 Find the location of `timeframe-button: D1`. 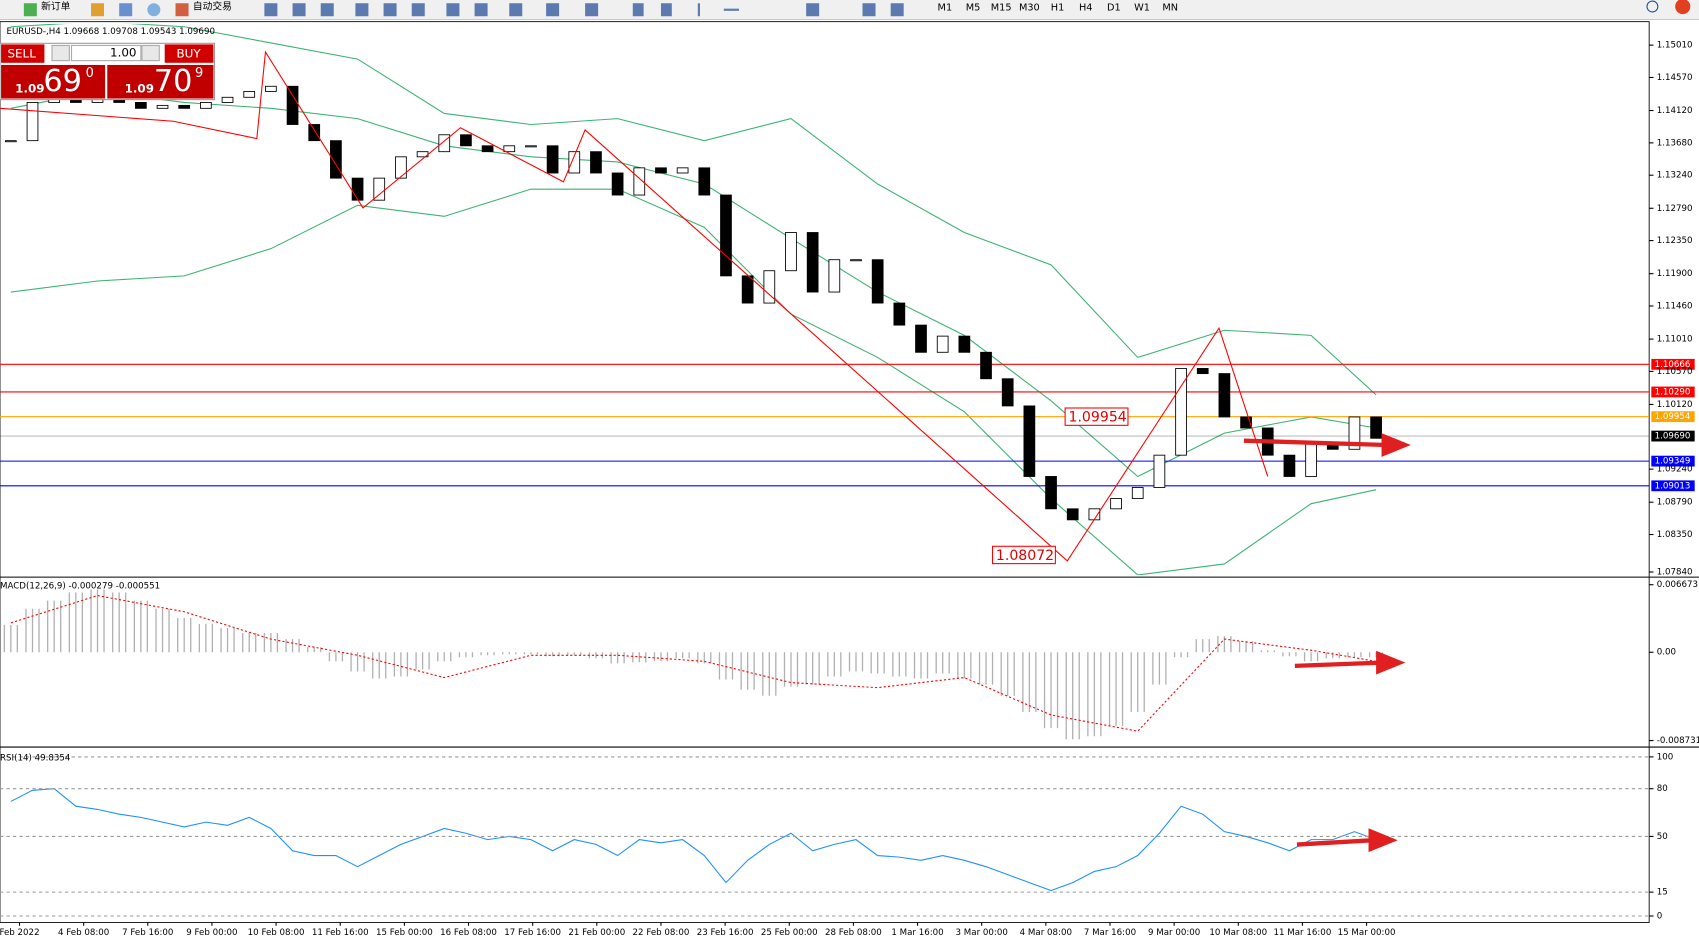

timeframe-button: D1 is located at coordinates (1114, 8).